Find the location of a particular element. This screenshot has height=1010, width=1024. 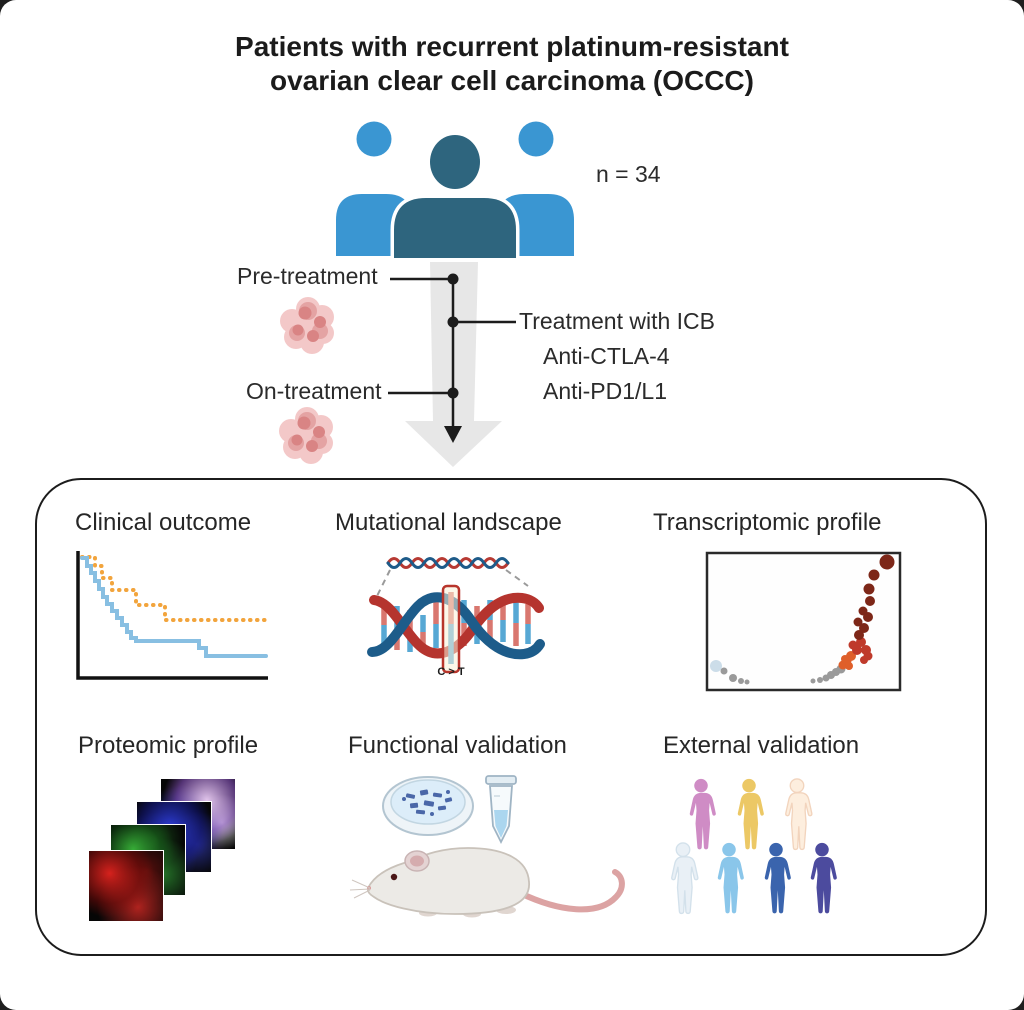

figure-title-line2: ovarian clear cell carcinoma (OCCC) is located at coordinates (512, 80).